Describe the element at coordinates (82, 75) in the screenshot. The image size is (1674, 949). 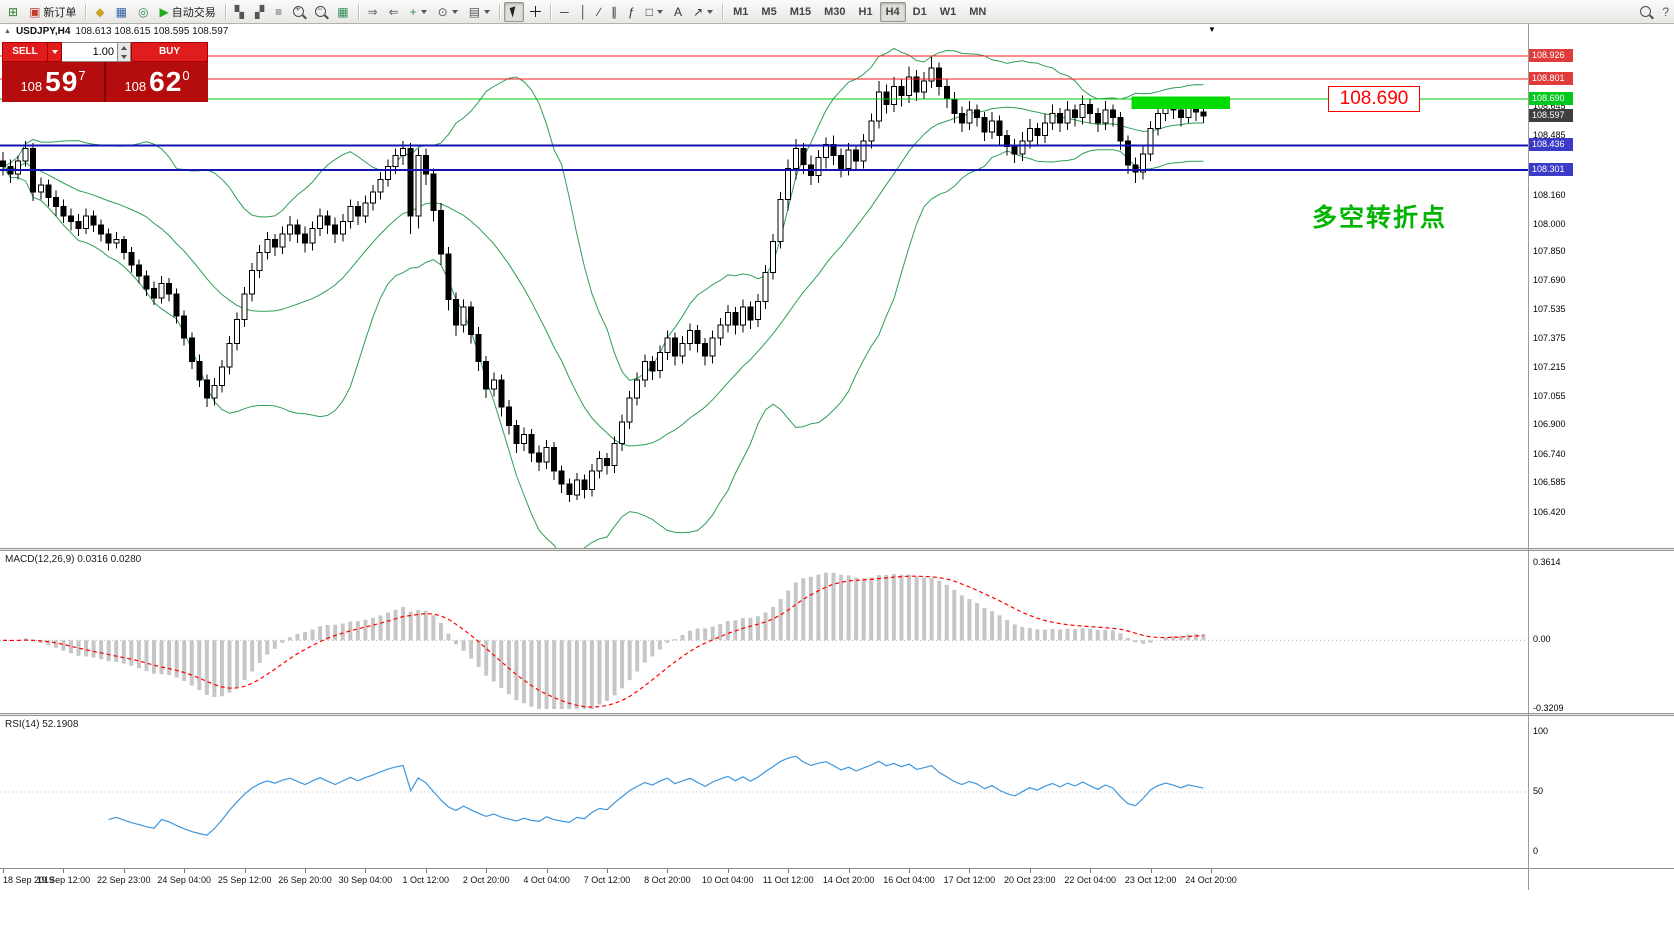
I see `sell-price-pip: 7` at that location.